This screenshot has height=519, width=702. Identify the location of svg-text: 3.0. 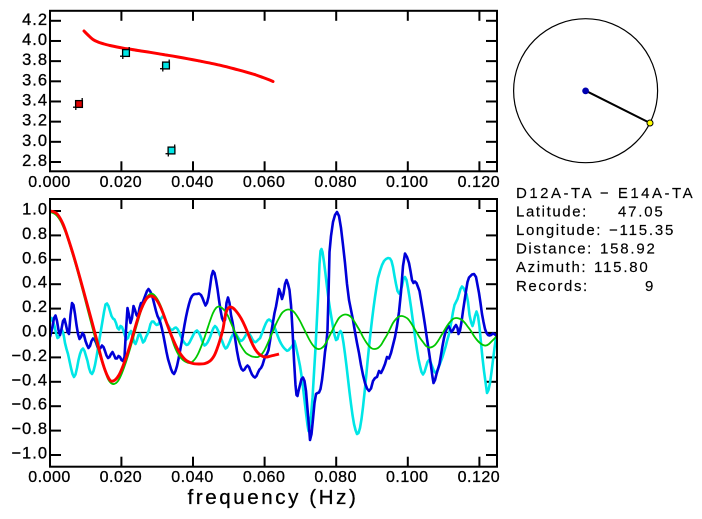
(35, 141).